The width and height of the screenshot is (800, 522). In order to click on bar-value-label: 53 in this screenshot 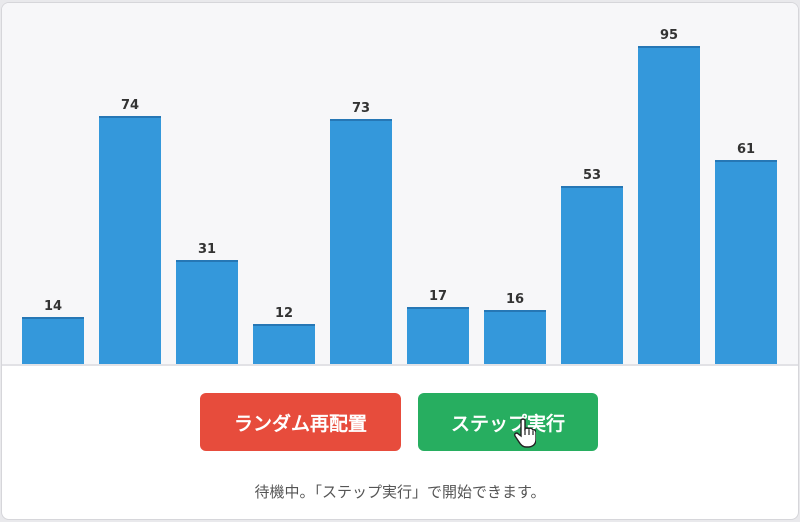, I will do `click(592, 176)`.